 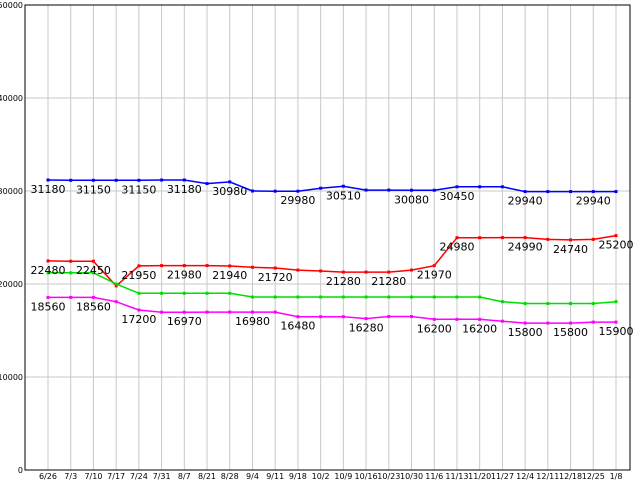 I want to click on x-tick-label: 12/11, so click(x=547, y=476).